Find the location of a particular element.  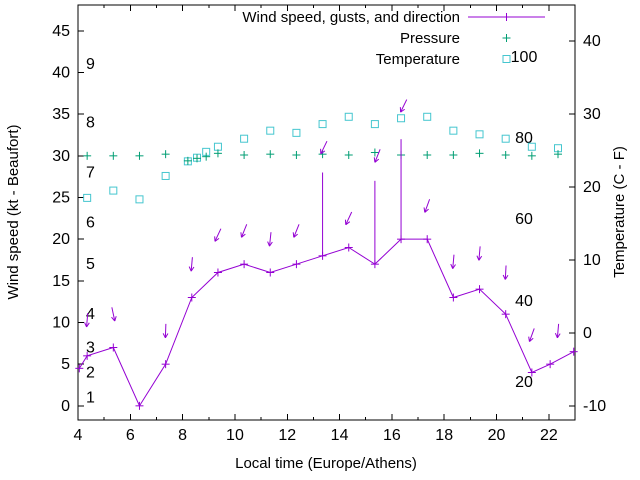

x-axis-tick-label: 22 is located at coordinates (549, 435).